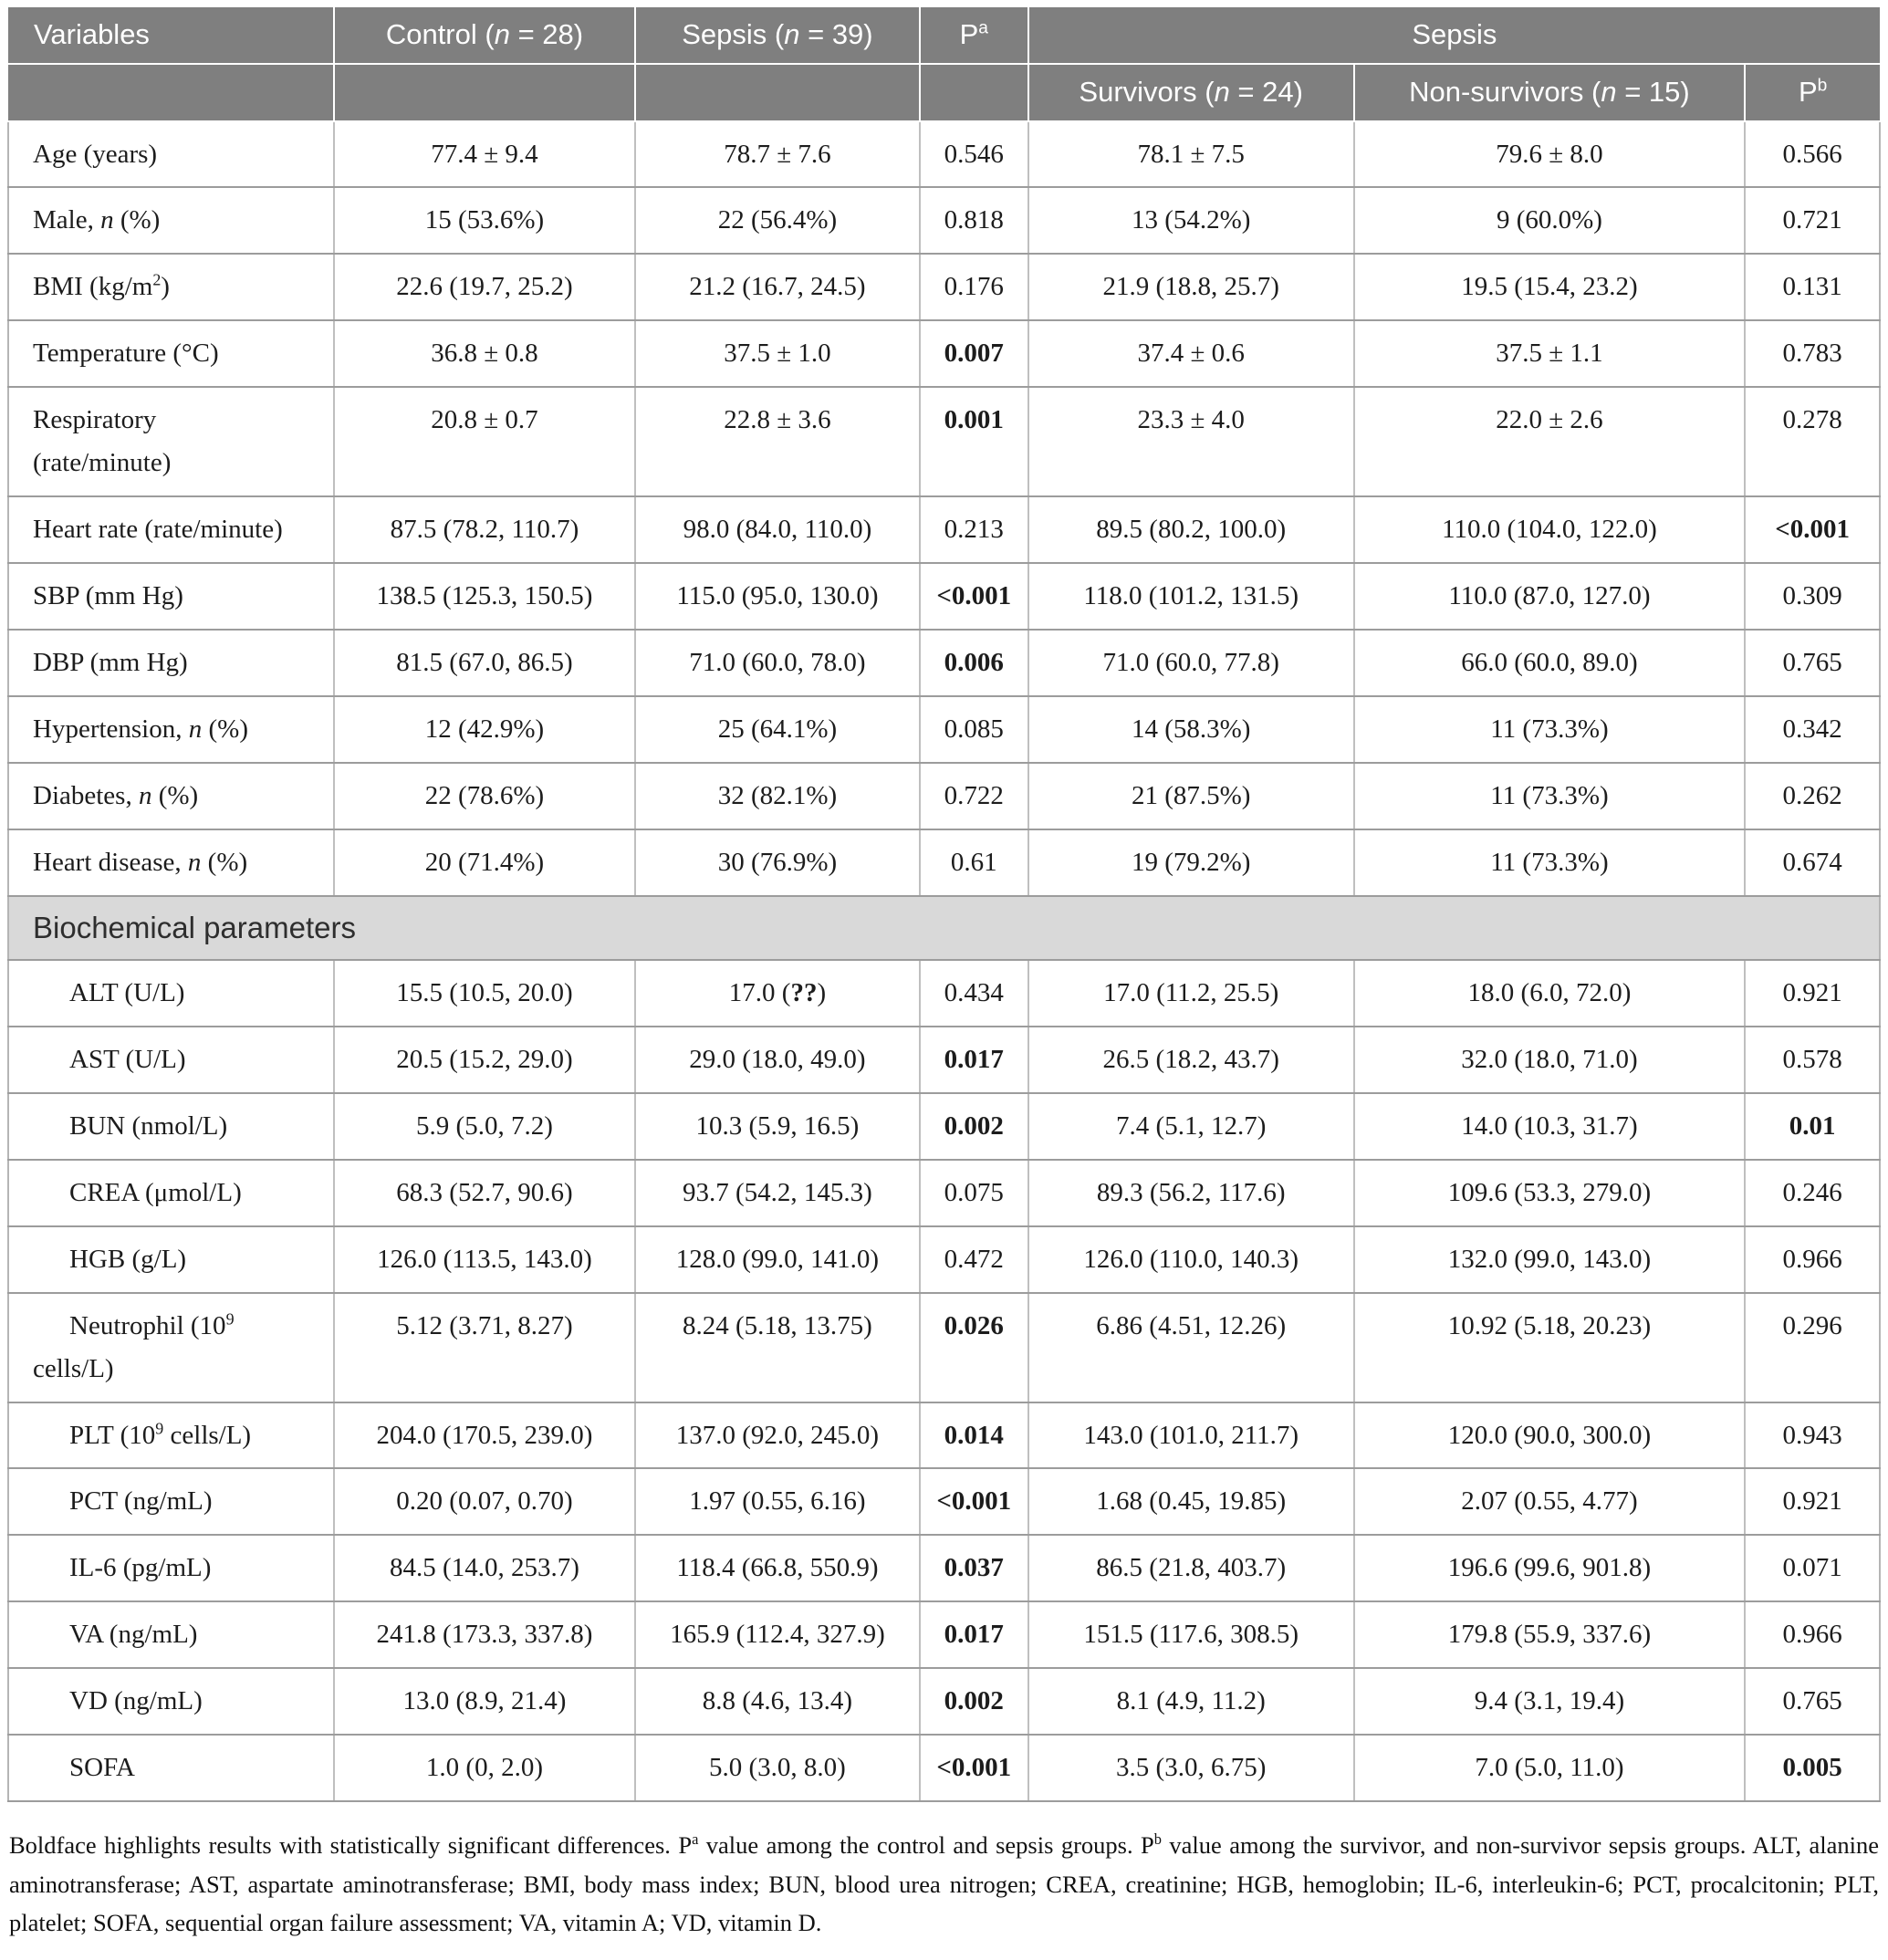 This screenshot has height=1960, width=1888. I want to click on sepsis-value: 78.7 ± 7.6, so click(777, 154).